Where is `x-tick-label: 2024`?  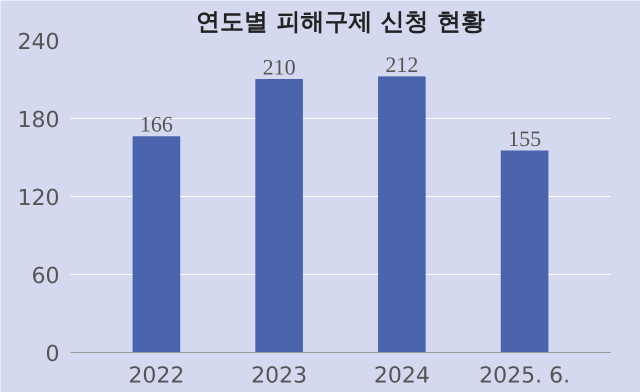 x-tick-label: 2024 is located at coordinates (402, 376).